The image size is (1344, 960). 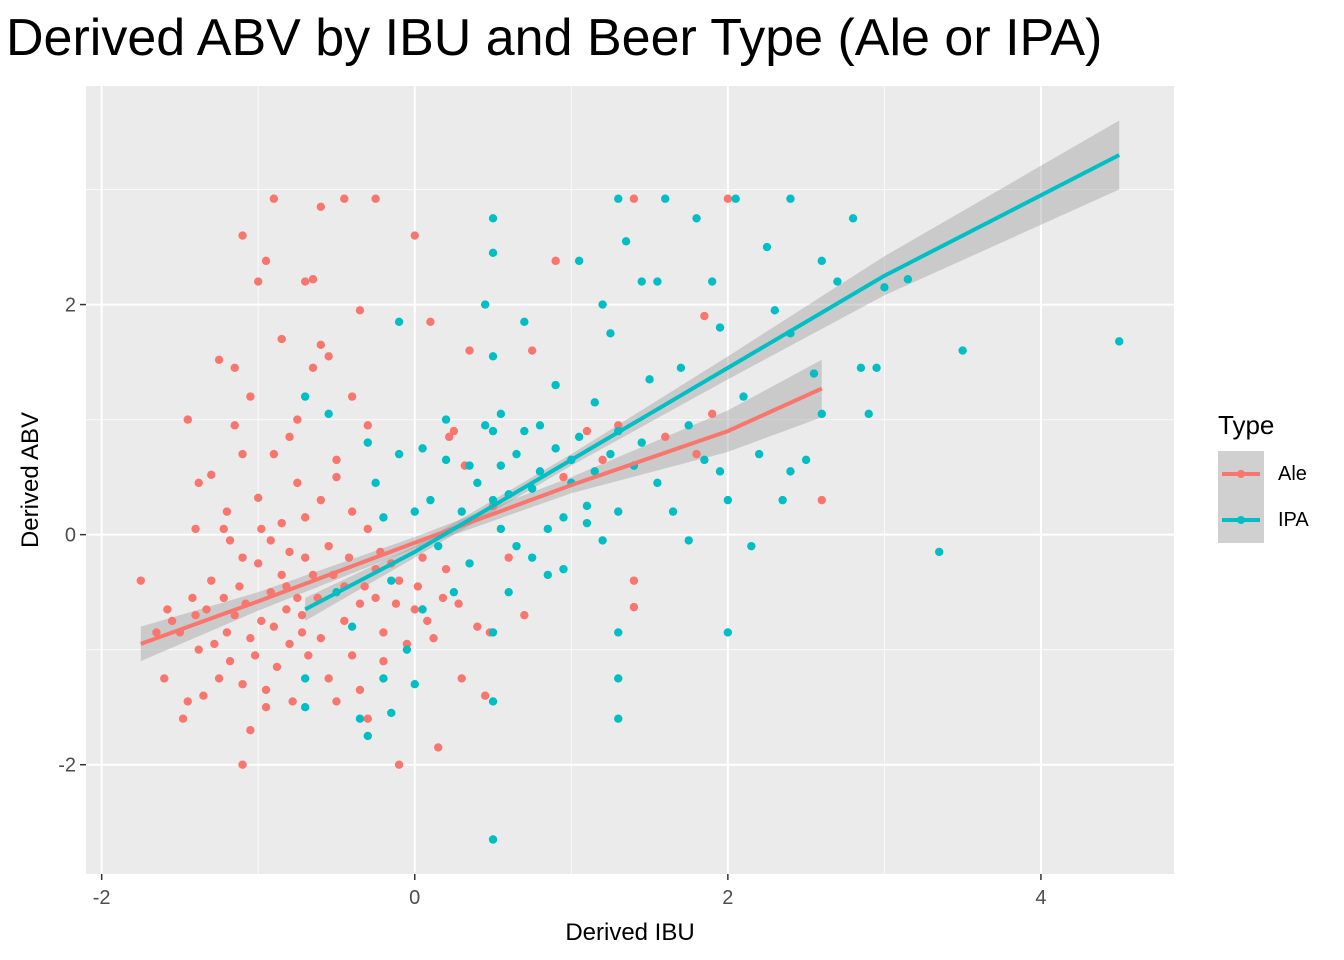 I want to click on y-axis-label: Derived ABV, so click(x=30, y=480).